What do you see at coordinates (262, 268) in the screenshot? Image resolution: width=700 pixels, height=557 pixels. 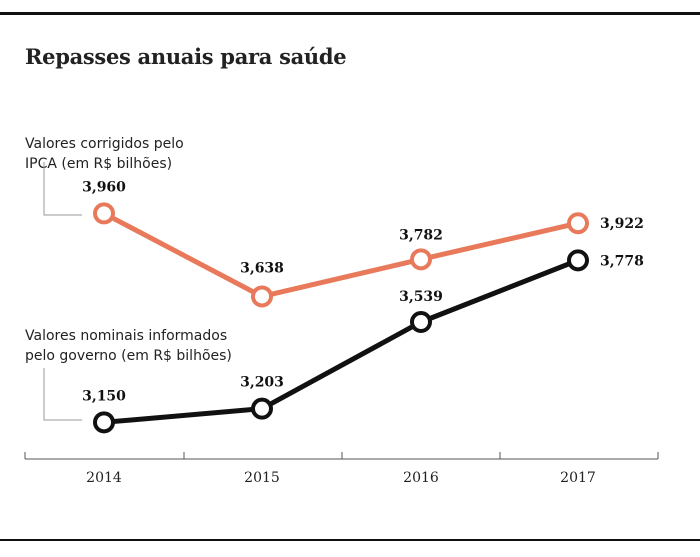 I see `data-label: 3,638` at bounding box center [262, 268].